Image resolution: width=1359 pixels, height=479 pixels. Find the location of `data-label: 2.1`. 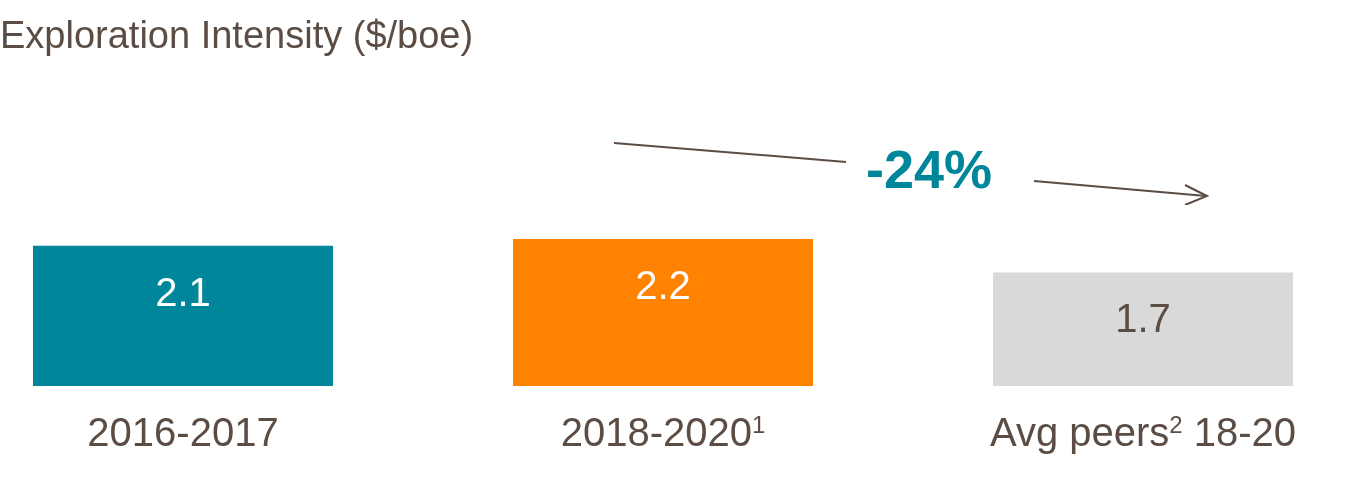

data-label: 2.1 is located at coordinates (183, 291).